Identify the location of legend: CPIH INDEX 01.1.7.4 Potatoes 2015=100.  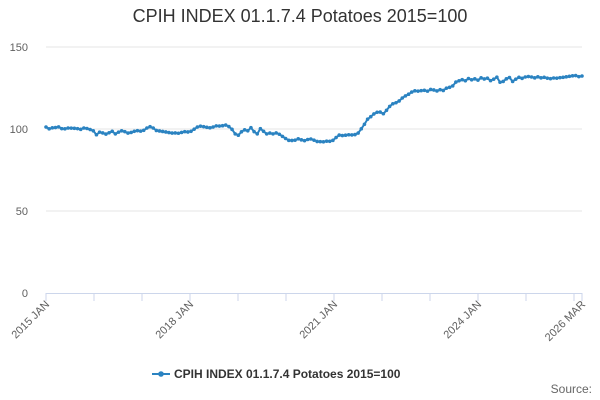
(276, 374).